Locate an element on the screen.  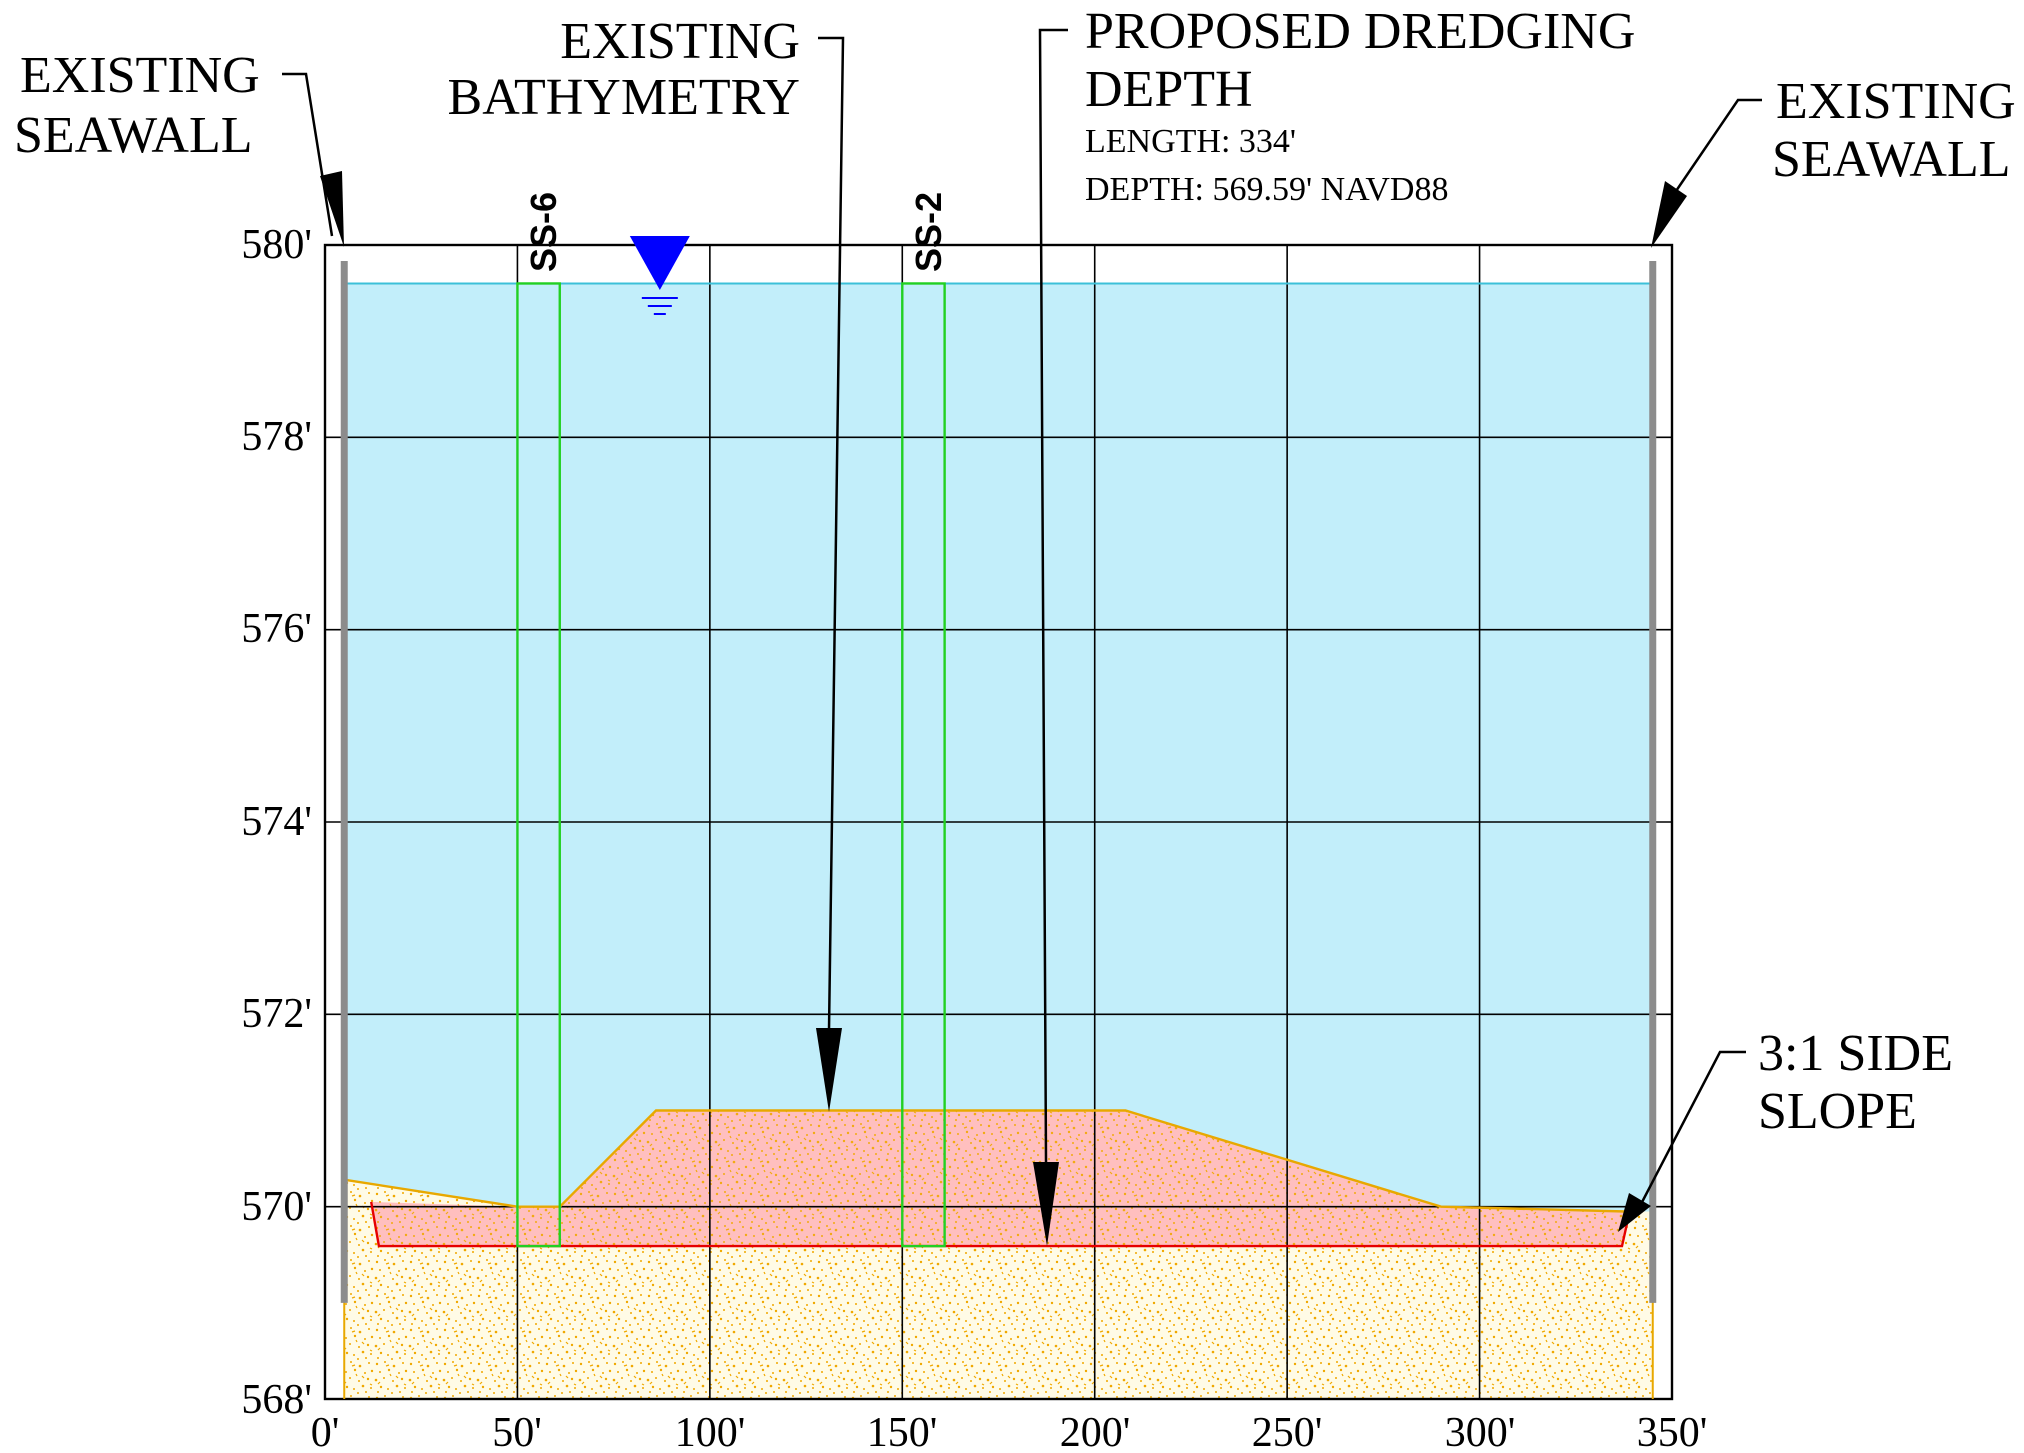
bathymetry-arrowhead is located at coordinates (829, 1070).